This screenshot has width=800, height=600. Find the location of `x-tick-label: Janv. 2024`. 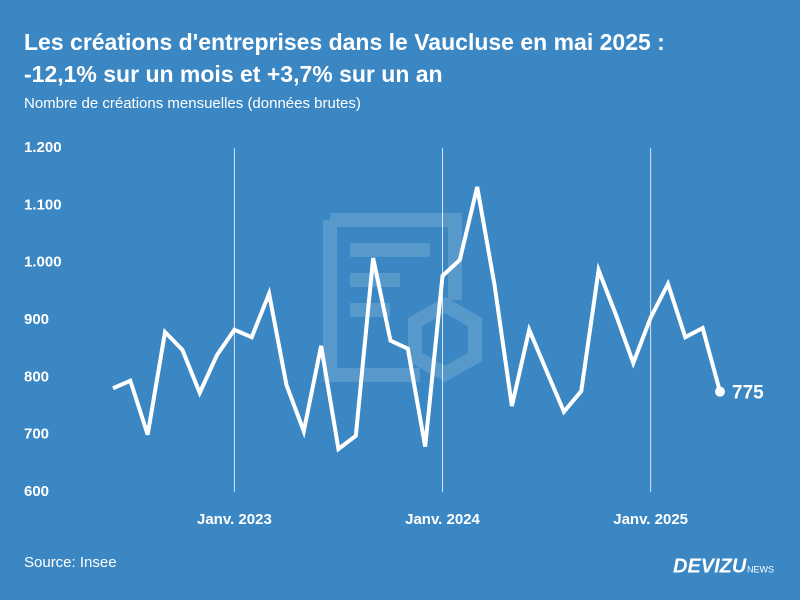

x-tick-label: Janv. 2024 is located at coordinates (442, 519).